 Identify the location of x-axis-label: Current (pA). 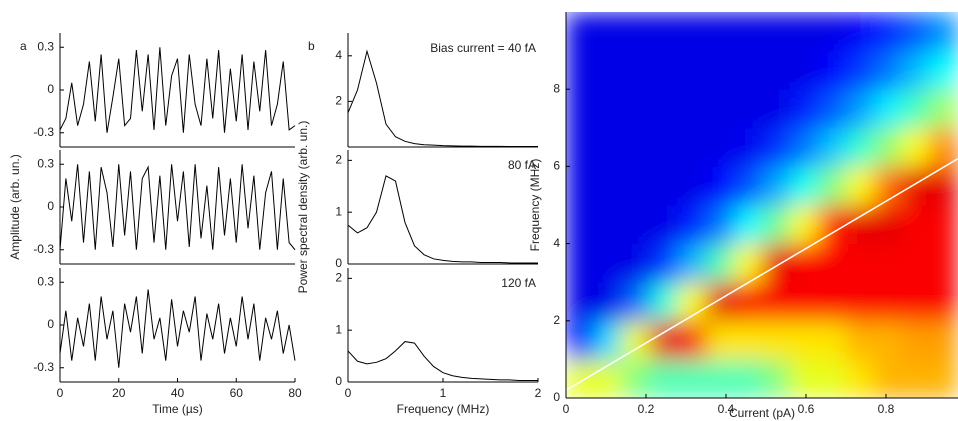
(762, 413).